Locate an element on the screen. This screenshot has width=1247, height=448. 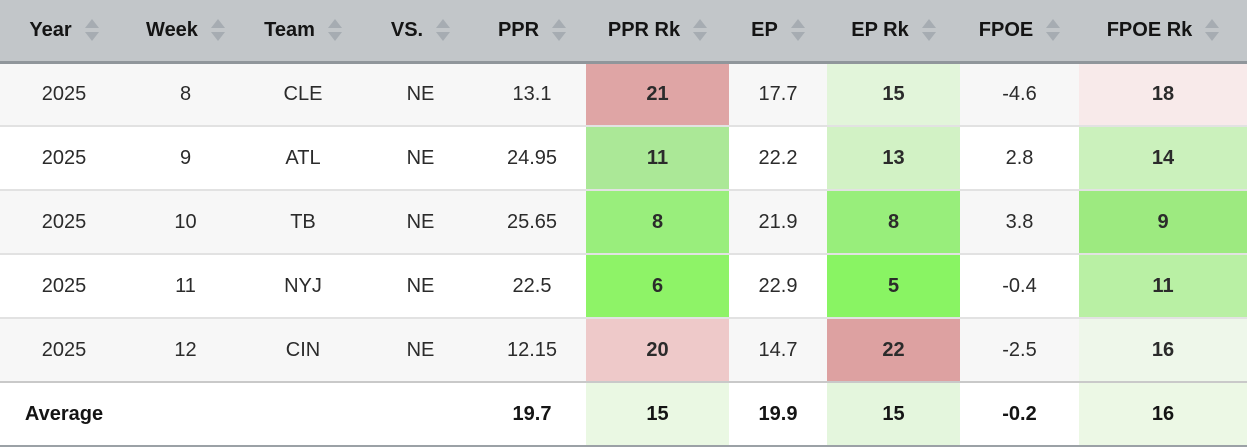
cell-ppr: 13.1 is located at coordinates (532, 94).